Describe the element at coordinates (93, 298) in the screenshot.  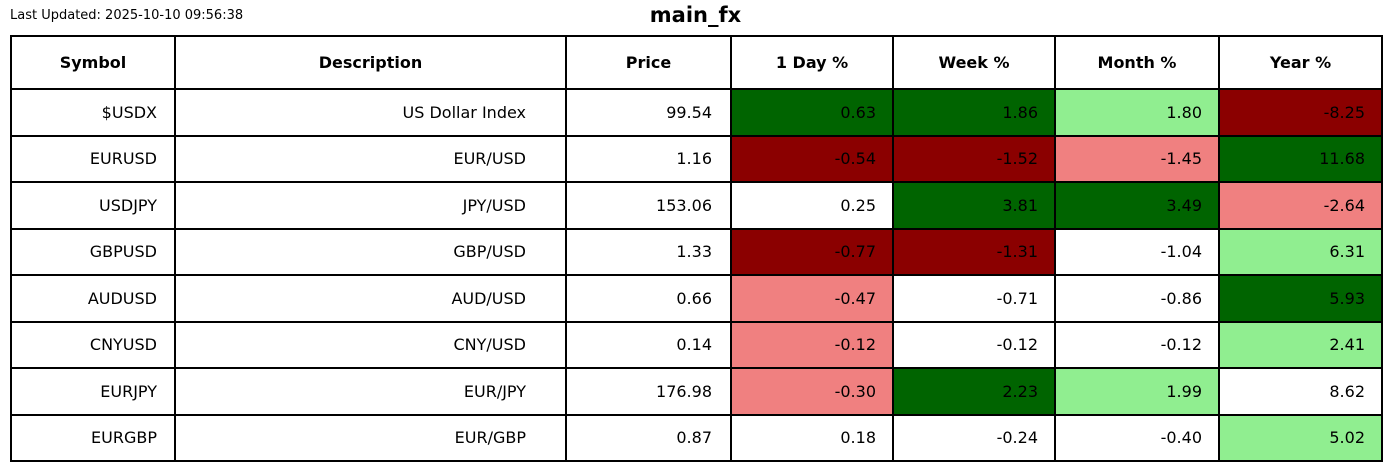
I see `cell-symbol: AUDUSD` at that location.